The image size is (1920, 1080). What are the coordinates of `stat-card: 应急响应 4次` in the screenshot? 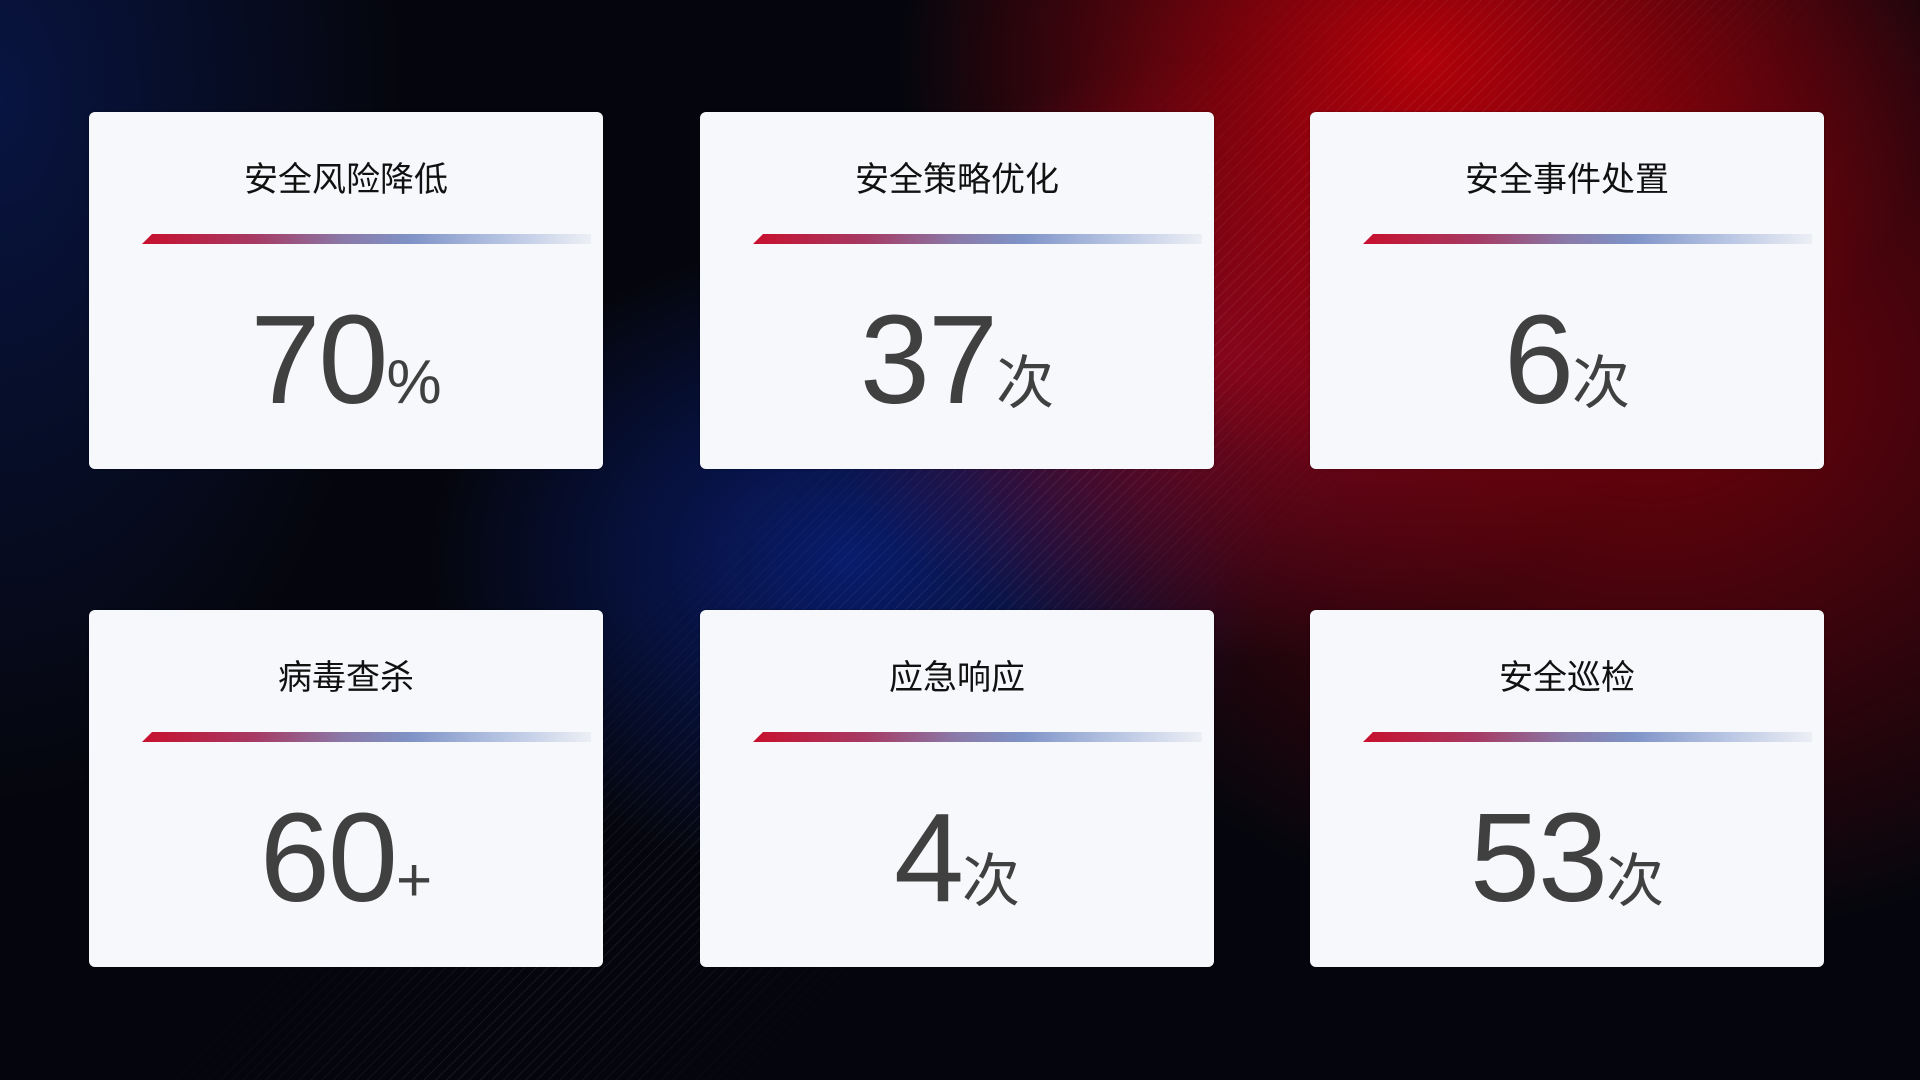 It's located at (957, 788).